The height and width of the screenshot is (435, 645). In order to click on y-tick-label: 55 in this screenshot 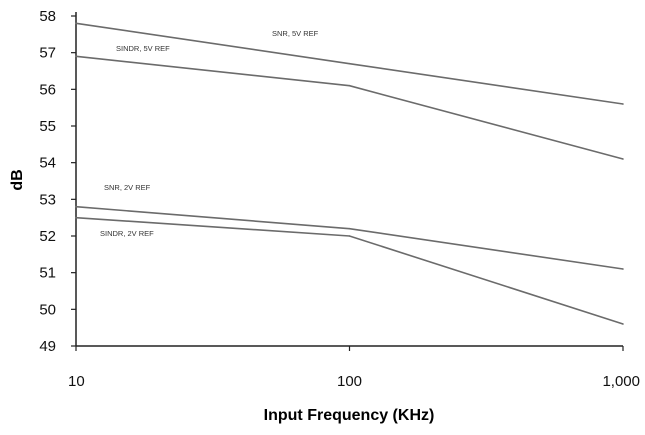, I will do `click(47, 126)`.